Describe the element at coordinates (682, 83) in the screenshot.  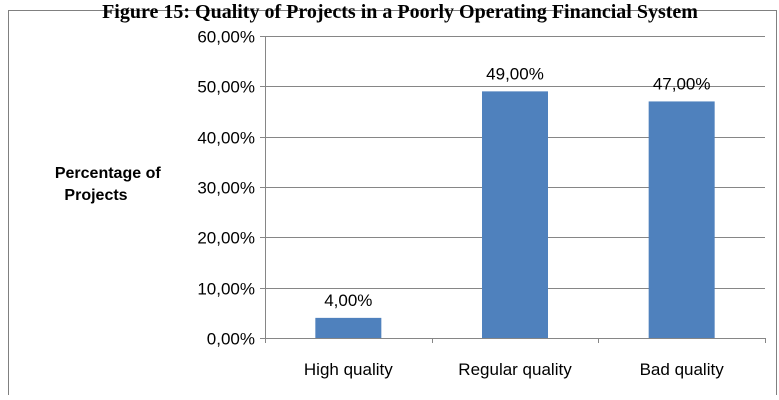
I see `data-label: 47,00%` at that location.